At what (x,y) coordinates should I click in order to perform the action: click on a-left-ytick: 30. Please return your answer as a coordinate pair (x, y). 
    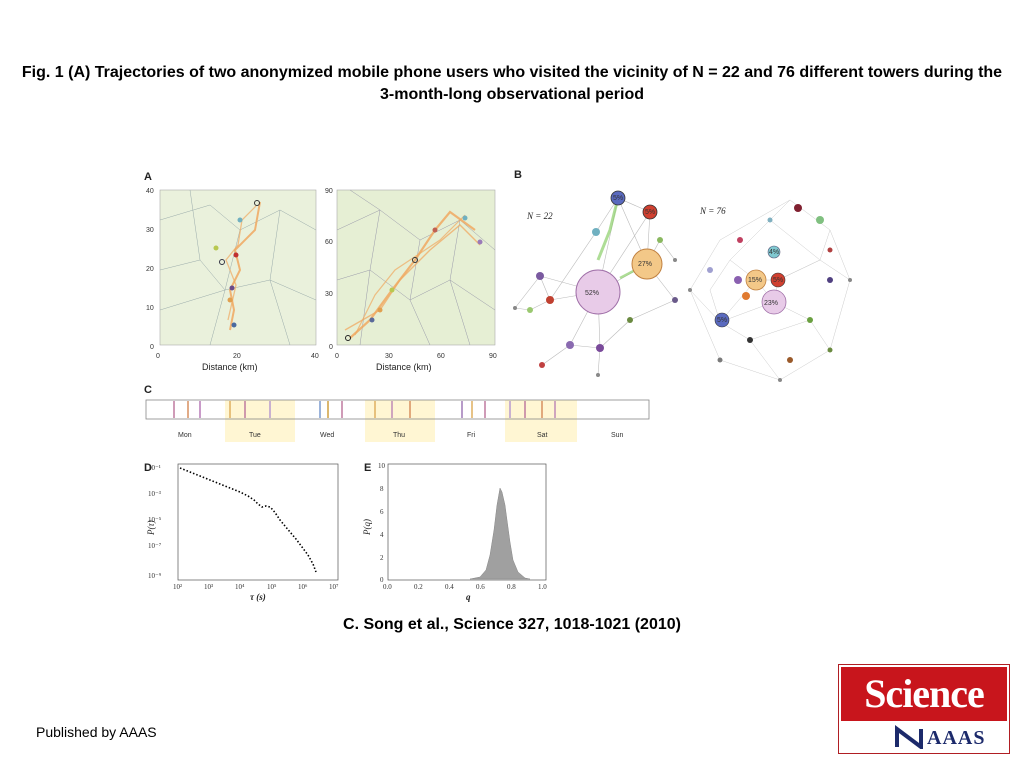
    Looking at the image, I should click on (150, 230).